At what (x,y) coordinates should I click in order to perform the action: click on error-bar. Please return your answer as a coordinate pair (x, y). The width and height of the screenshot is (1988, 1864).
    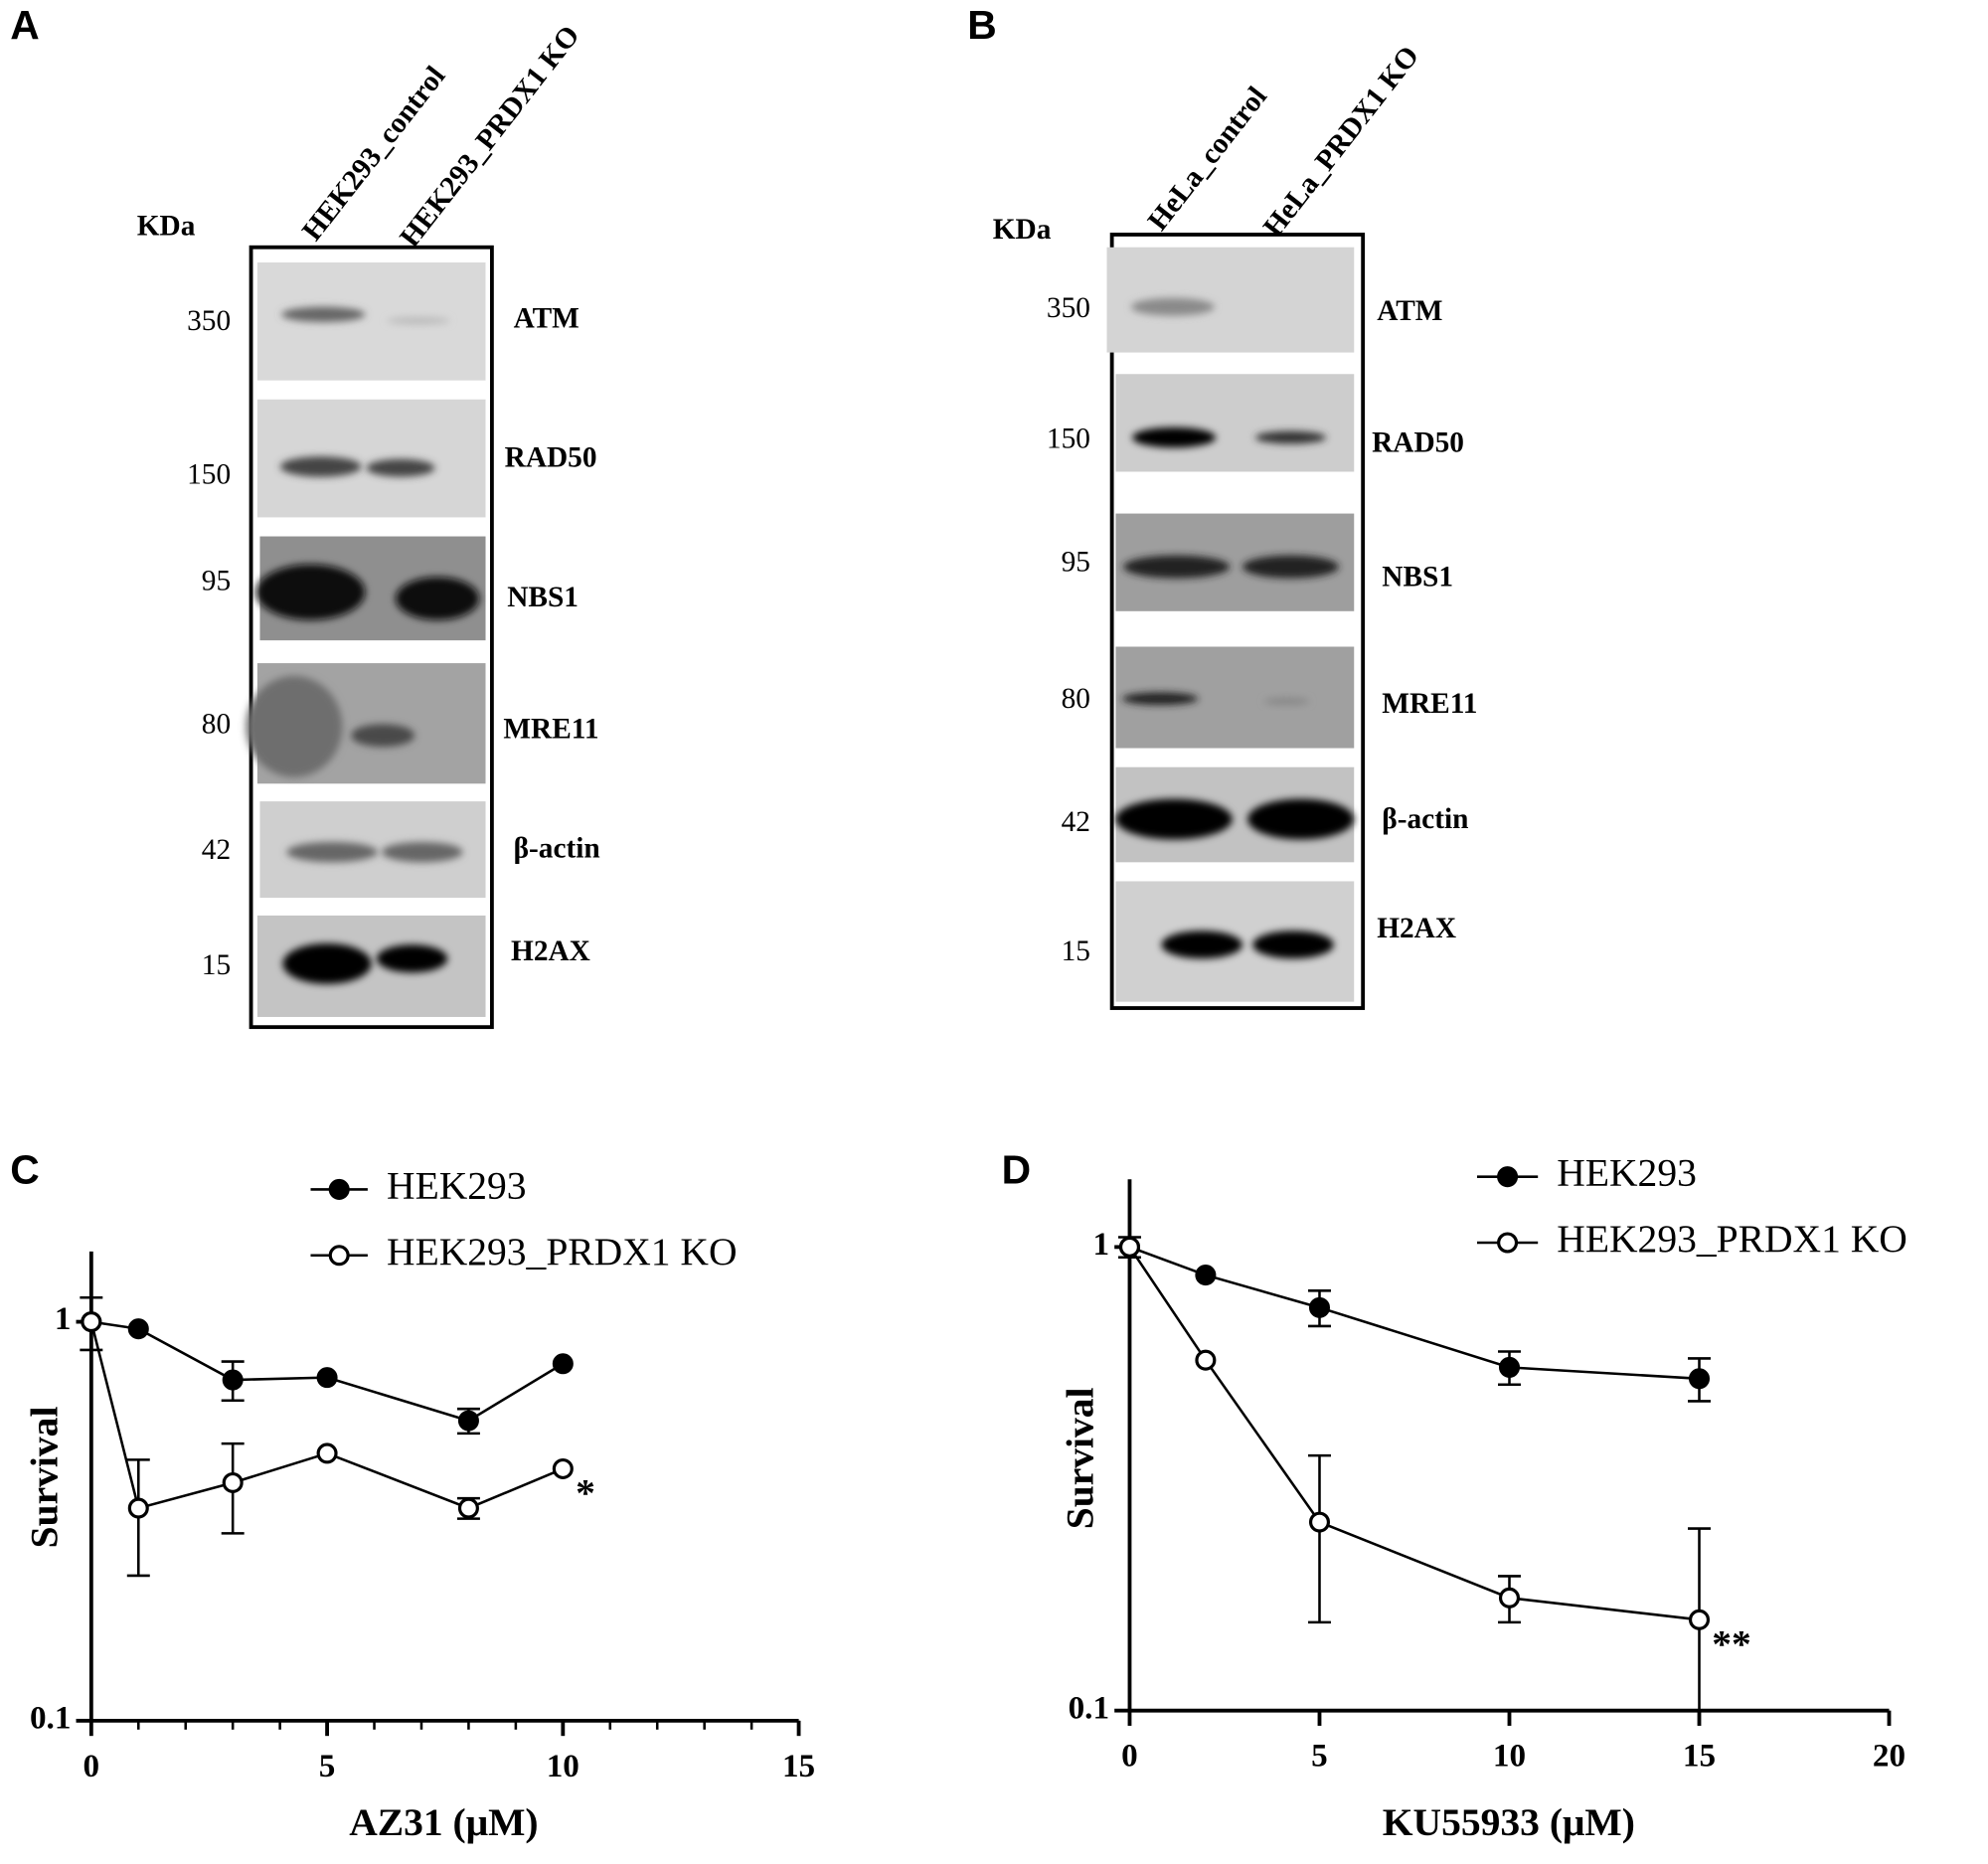
    Looking at the image, I should click on (1699, 1619).